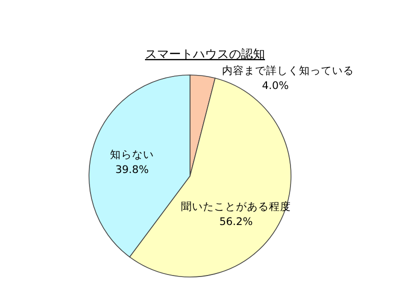  Describe the element at coordinates (236, 222) in the screenshot. I see `data-label: 56.2%` at that location.